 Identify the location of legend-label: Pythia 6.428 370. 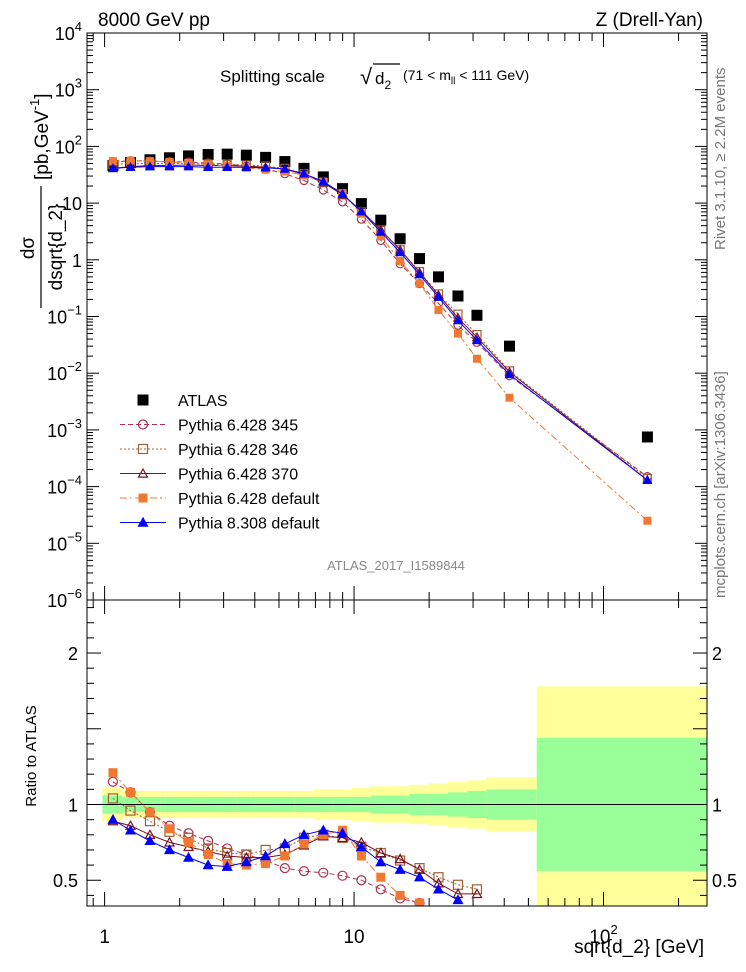
(238, 475).